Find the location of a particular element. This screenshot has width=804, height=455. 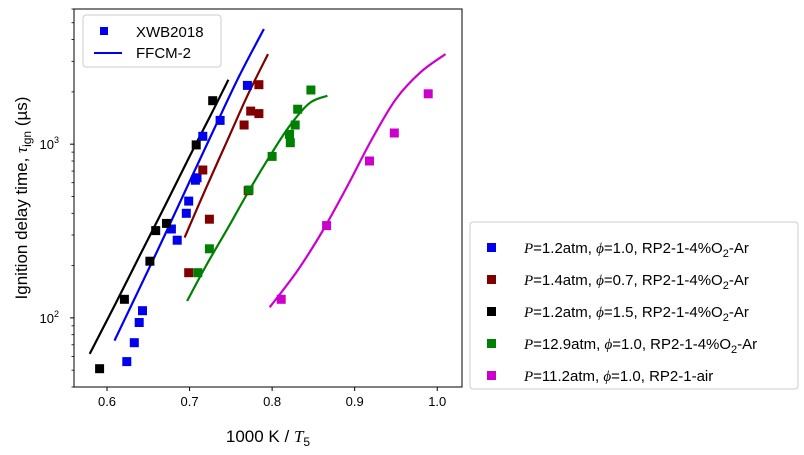

x-tick-label: 1.0 is located at coordinates (437, 401).